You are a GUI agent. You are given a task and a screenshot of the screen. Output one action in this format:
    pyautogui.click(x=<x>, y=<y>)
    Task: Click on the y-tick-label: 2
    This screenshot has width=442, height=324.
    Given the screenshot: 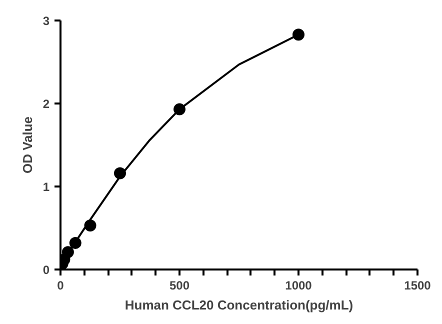 What is the action you would take?
    pyautogui.click(x=46, y=104)
    